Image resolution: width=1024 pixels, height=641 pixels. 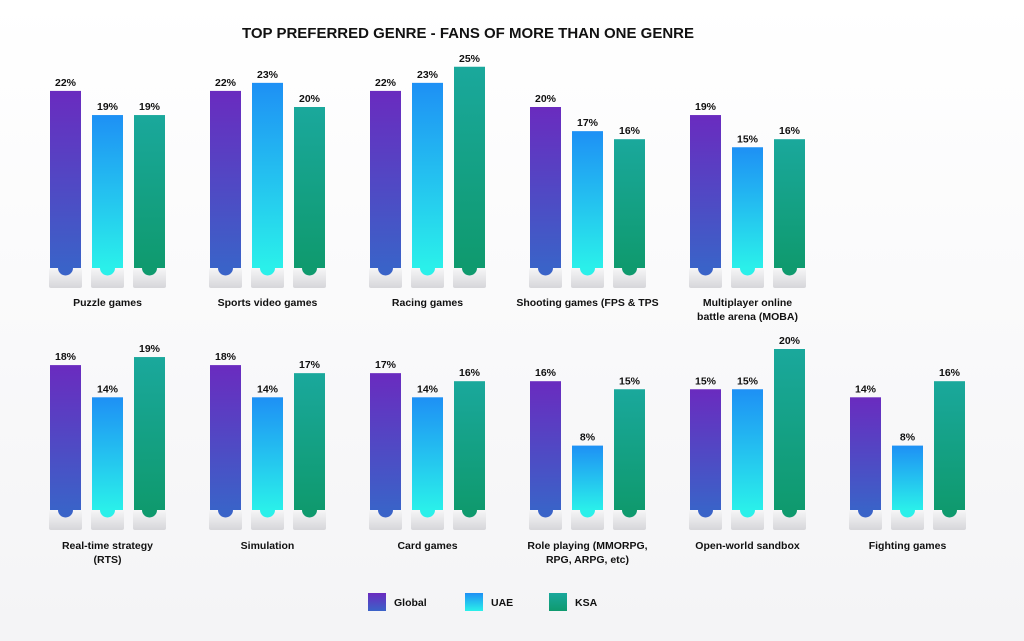 What do you see at coordinates (789, 203) in the screenshot?
I see `bar-multiplayer-online-battle-arena-moba-ksa` at bounding box center [789, 203].